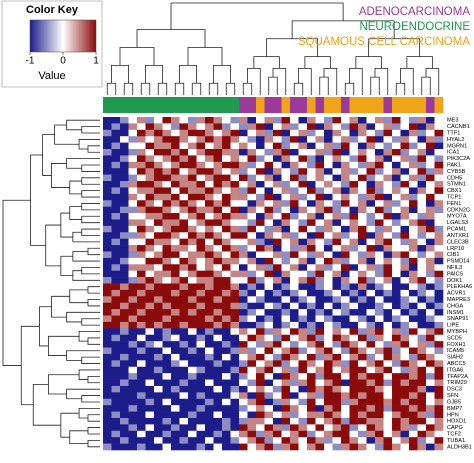 This screenshot has width=474, height=463. Describe the element at coordinates (456, 441) in the screenshot. I see `row-label: TUBA1` at that location.